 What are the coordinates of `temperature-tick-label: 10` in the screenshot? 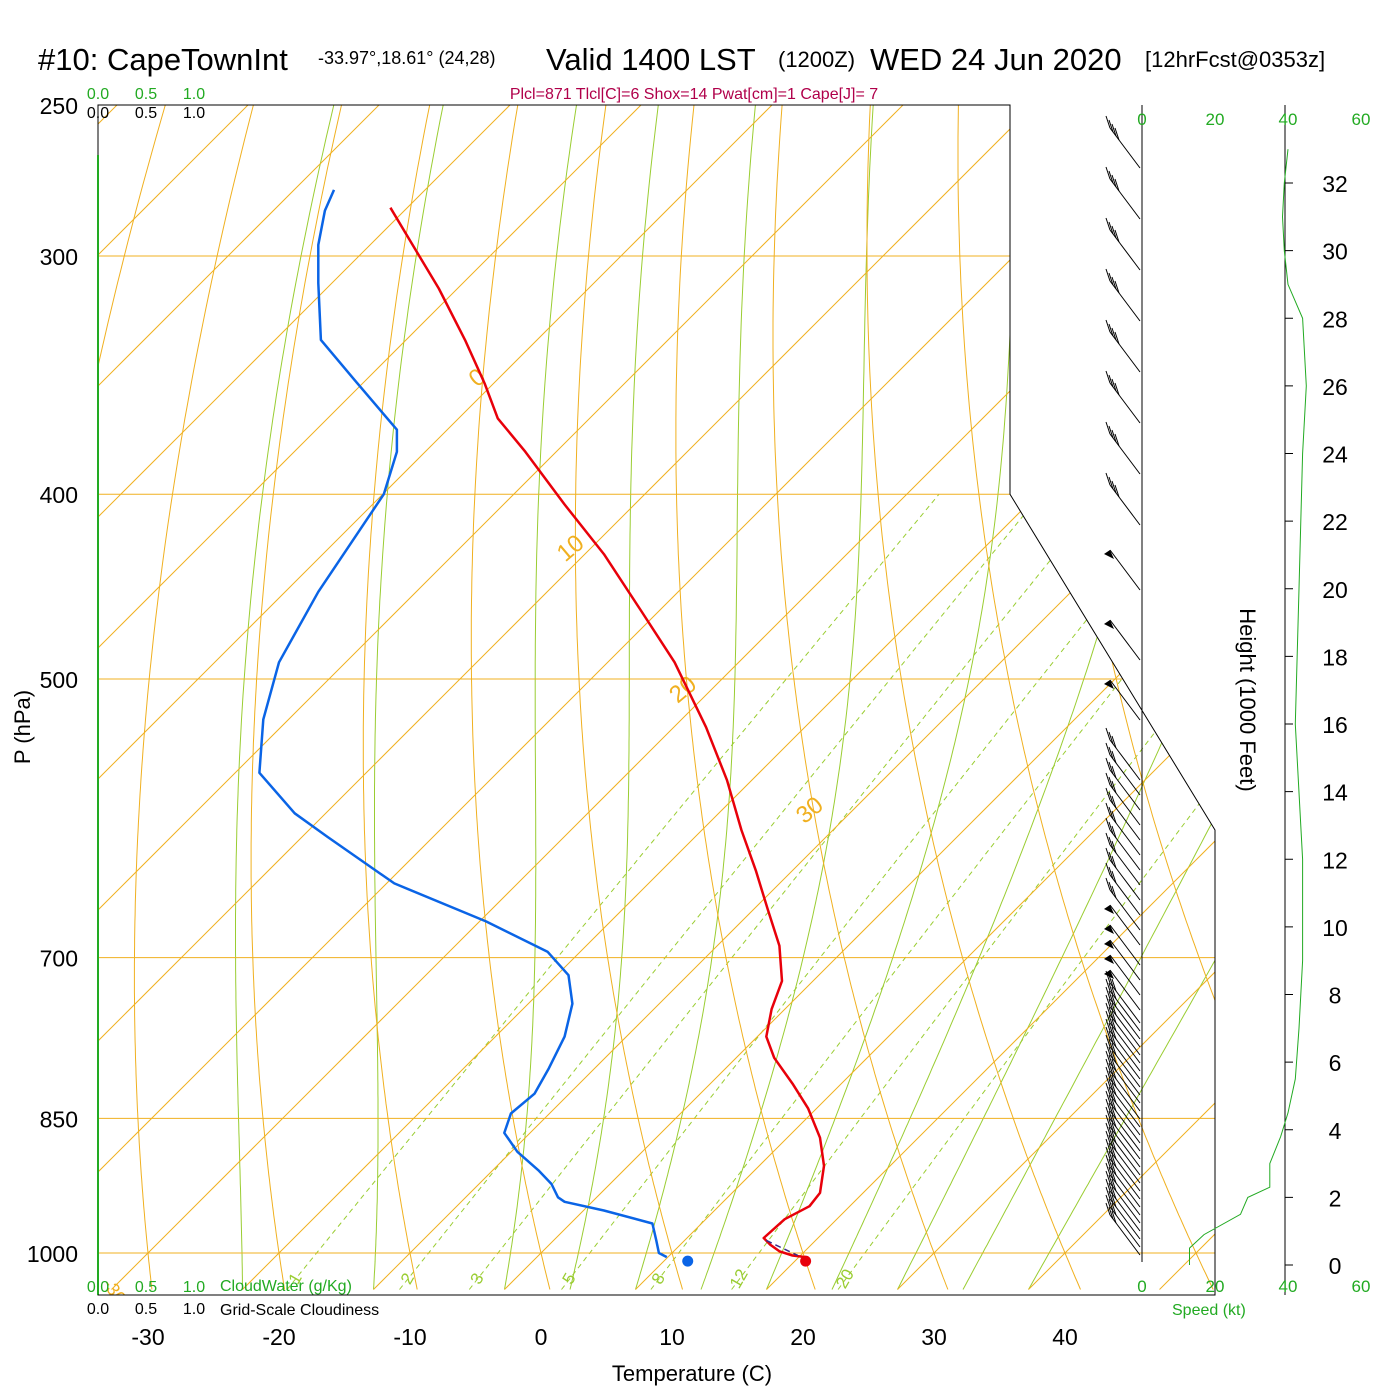 It's located at (672, 1337).